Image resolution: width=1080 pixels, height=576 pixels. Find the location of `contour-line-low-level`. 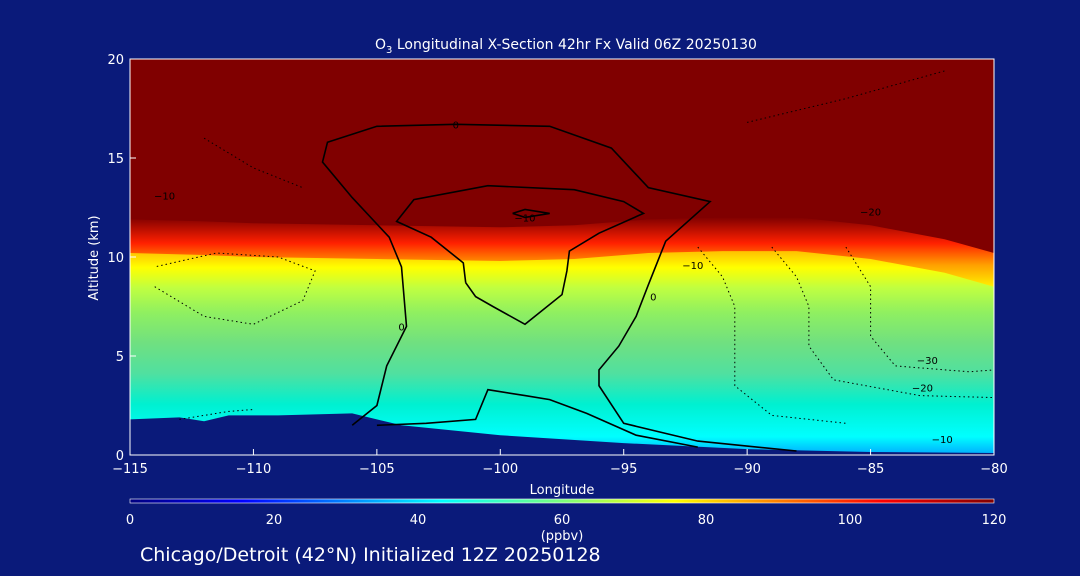

contour-line-low-level is located at coordinates (537, 418).